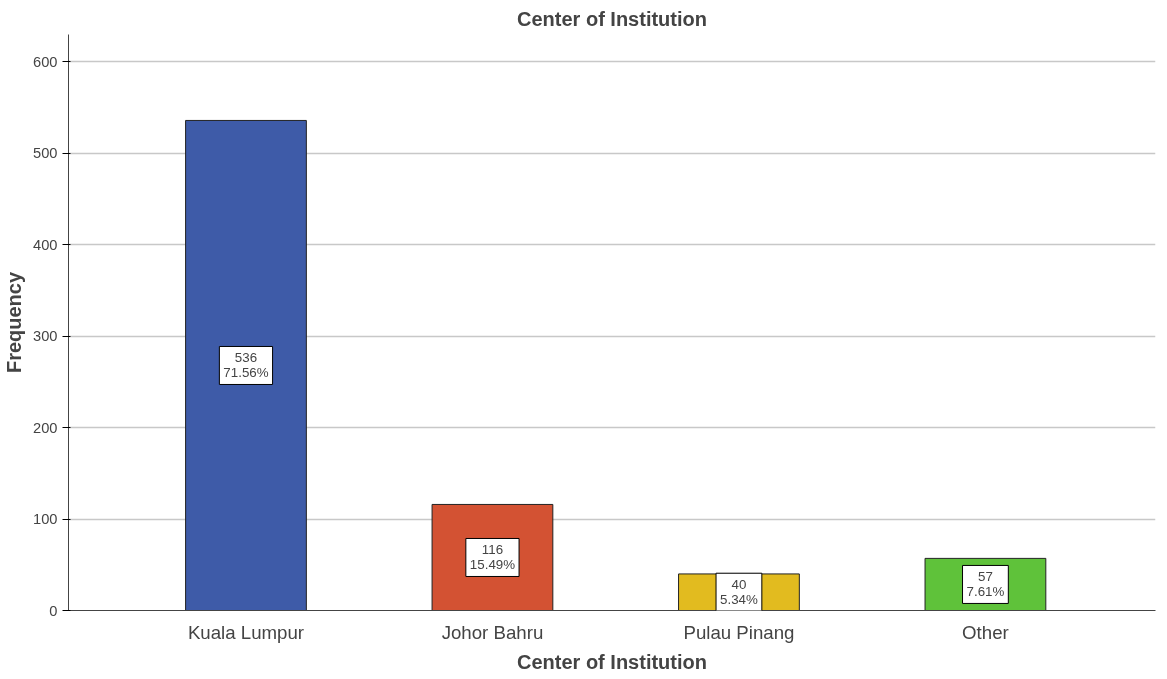  What do you see at coordinates (45, 61) in the screenshot?
I see `y-tick-label: 600` at bounding box center [45, 61].